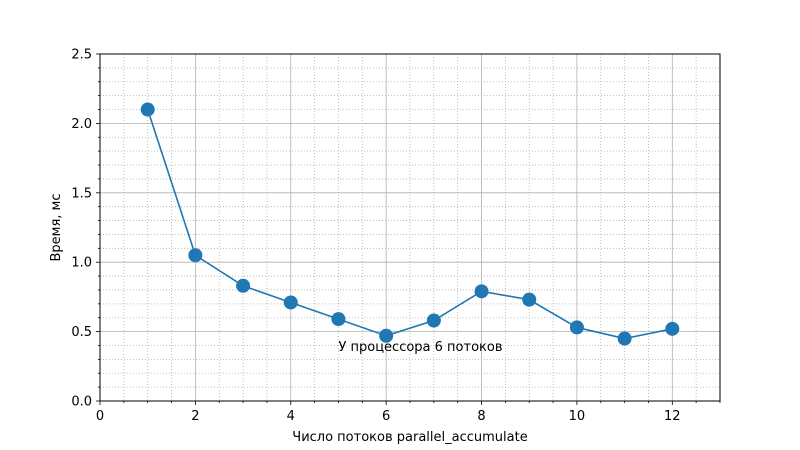  I want to click on x-tick-label: 0, so click(100, 416).